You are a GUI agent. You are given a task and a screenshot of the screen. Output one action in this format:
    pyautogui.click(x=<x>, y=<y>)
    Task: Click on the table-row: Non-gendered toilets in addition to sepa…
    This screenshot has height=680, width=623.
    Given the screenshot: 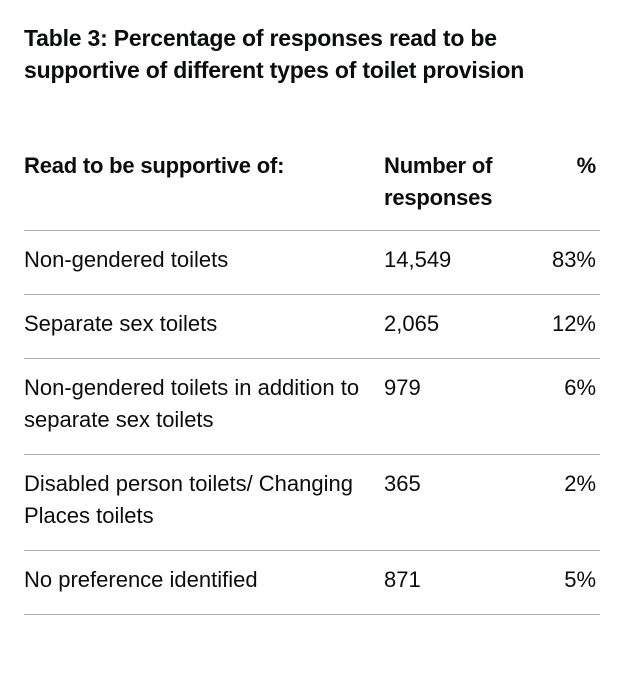 What is the action you would take?
    pyautogui.click(x=312, y=406)
    